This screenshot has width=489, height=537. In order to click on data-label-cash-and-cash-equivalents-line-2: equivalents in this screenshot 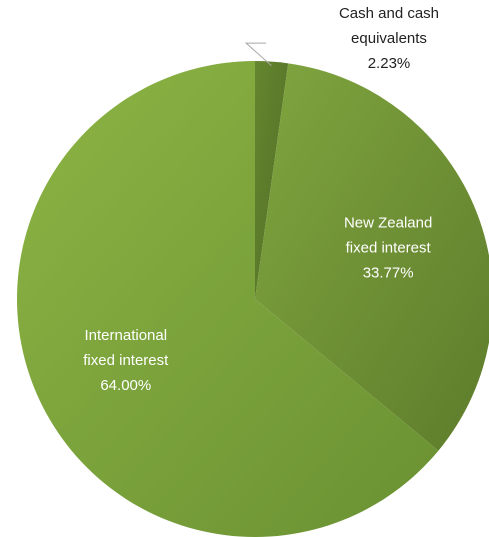, I will do `click(389, 38)`.